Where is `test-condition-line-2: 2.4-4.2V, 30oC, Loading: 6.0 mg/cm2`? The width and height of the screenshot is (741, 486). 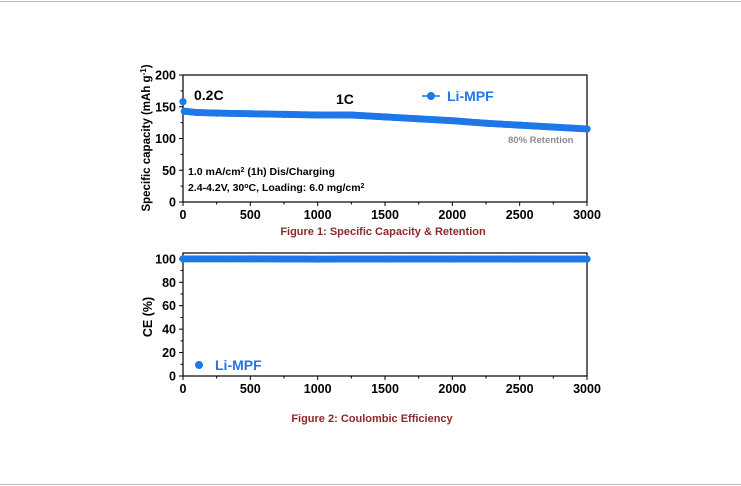
test-condition-line-2: 2.4-4.2V, 30oC, Loading: 6.0 mg/cm2 is located at coordinates (276, 188).